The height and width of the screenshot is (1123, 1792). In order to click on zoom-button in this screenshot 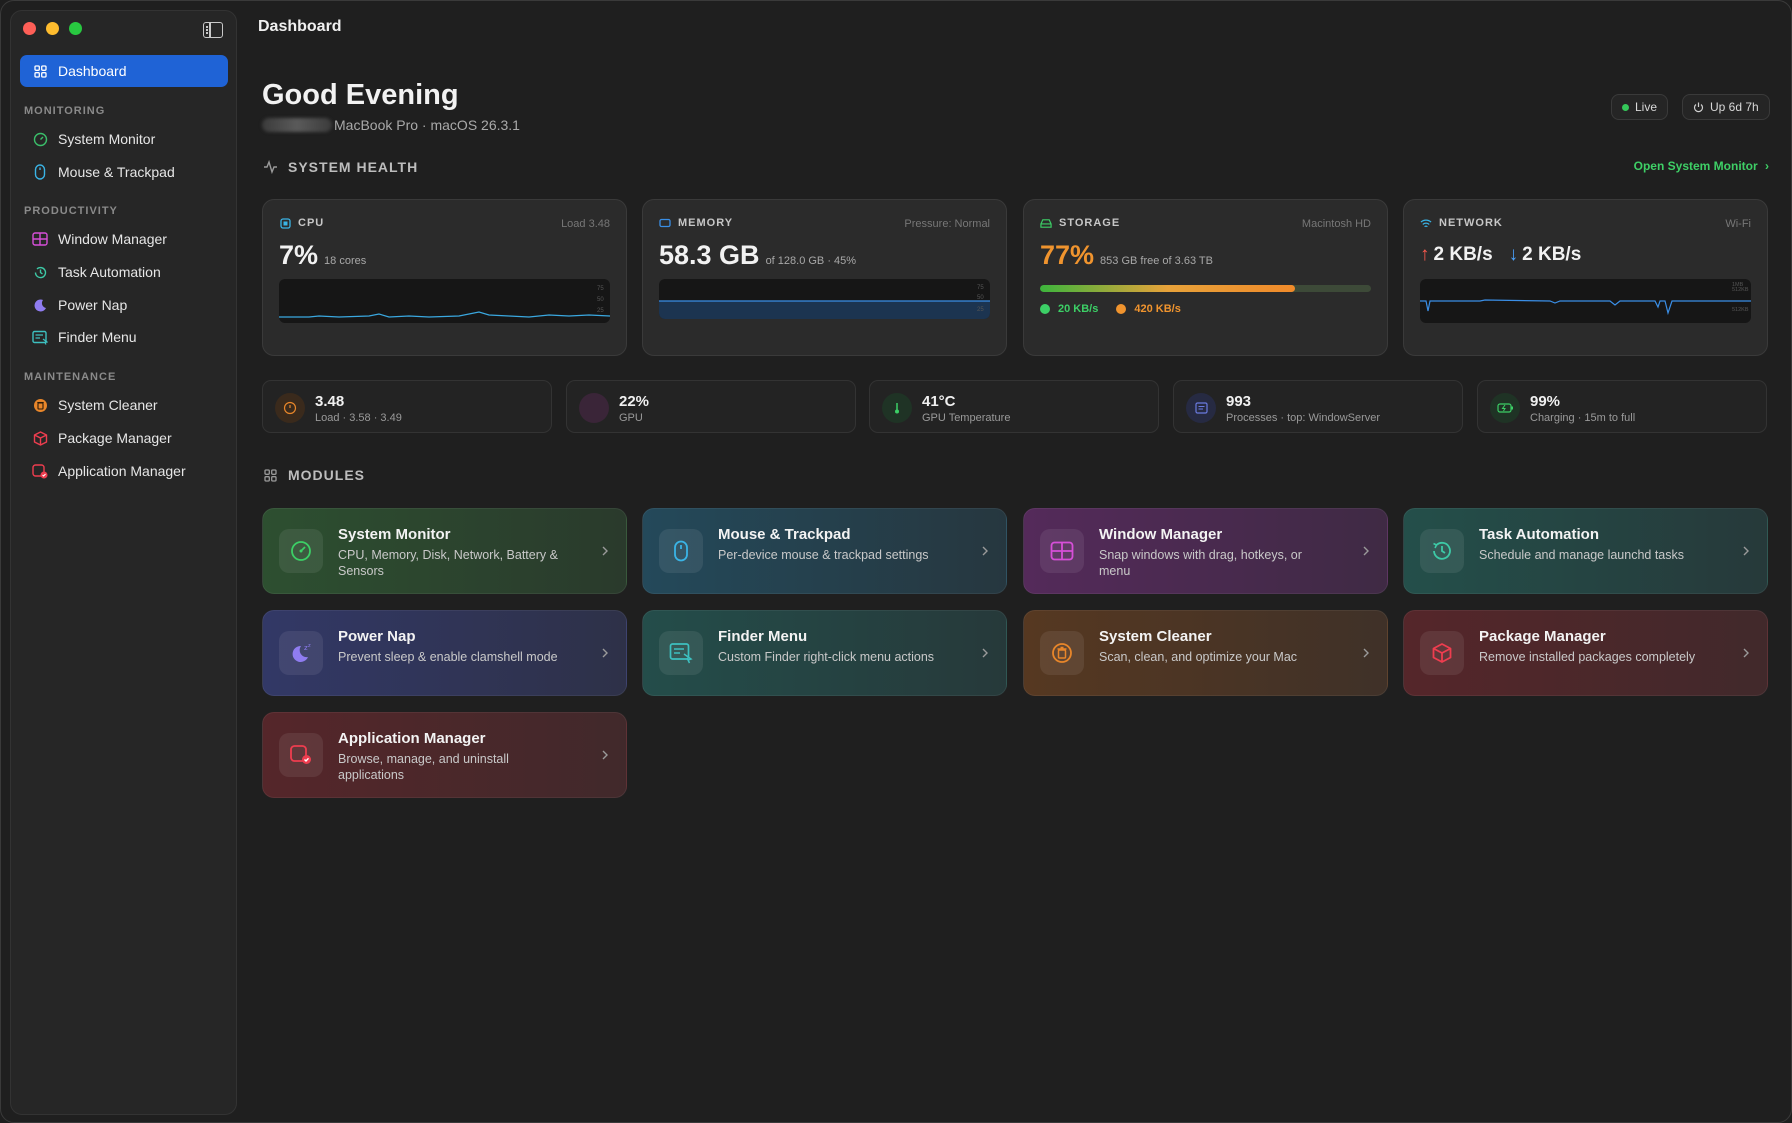, I will do `click(75, 28)`.